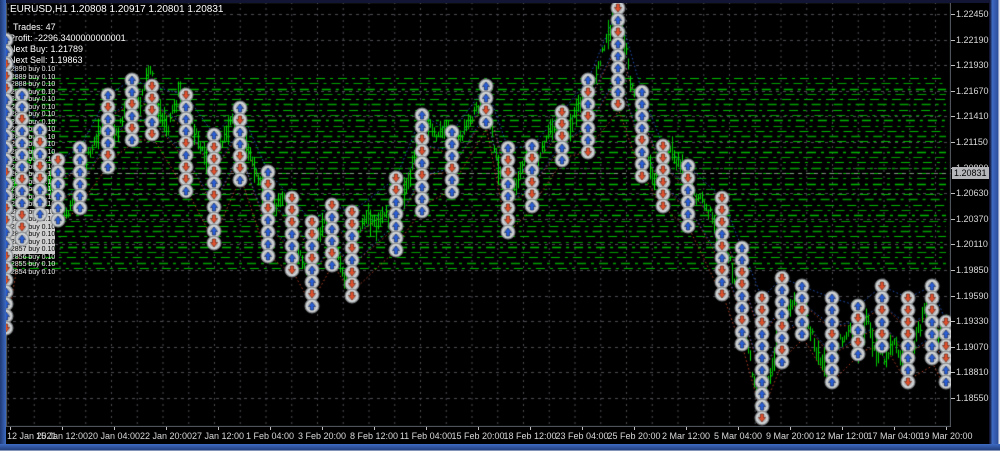 The image size is (1000, 451). What do you see at coordinates (972, 39) in the screenshot?
I see `price-label: 1.22190` at bounding box center [972, 39].